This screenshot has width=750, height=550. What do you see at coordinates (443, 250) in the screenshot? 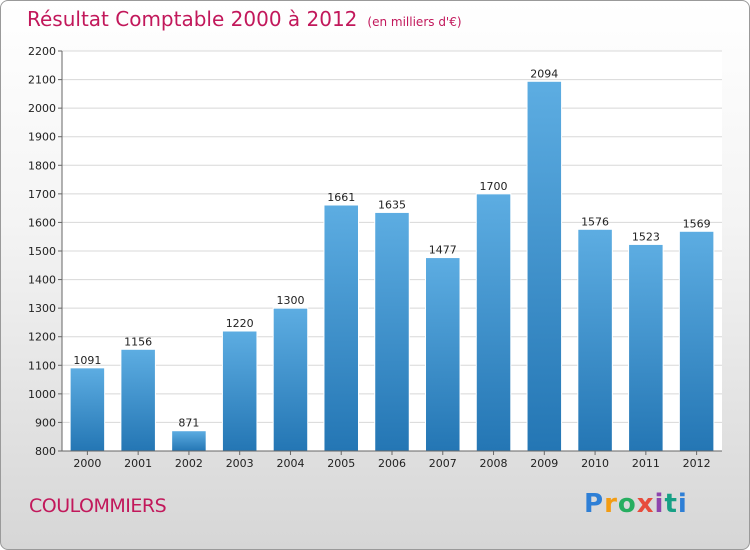
I see `bar-value-label: 1477` at bounding box center [443, 250].